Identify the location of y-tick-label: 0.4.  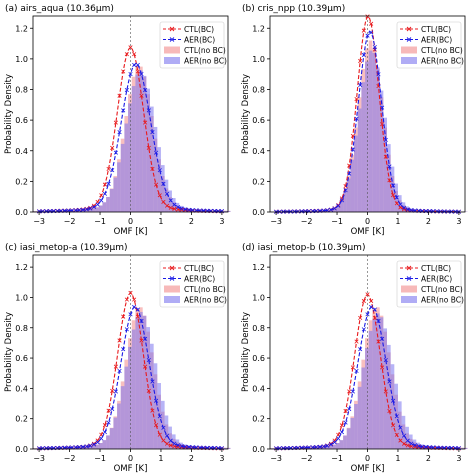
(21, 388).